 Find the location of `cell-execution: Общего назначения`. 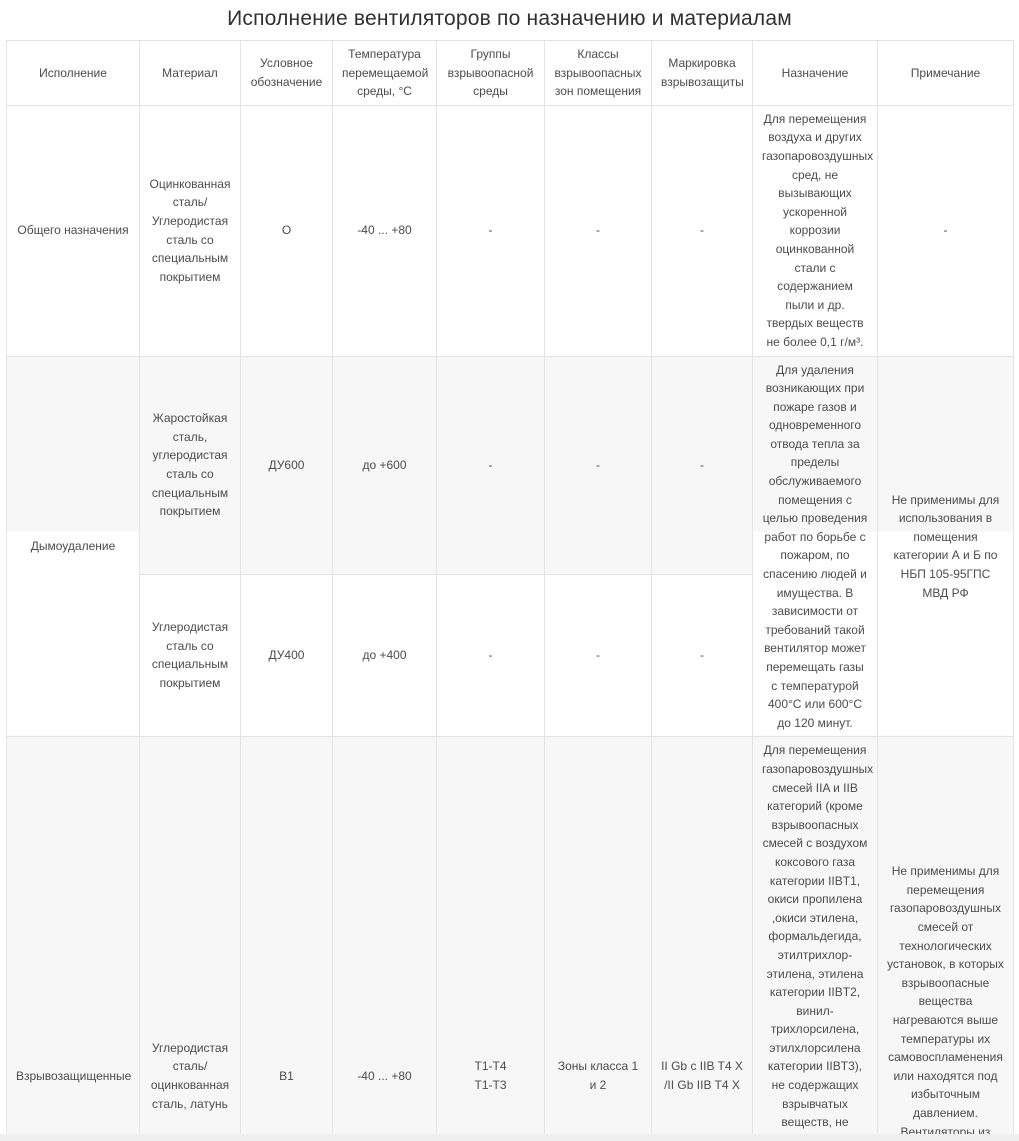

cell-execution: Общего назначения is located at coordinates (73, 230).